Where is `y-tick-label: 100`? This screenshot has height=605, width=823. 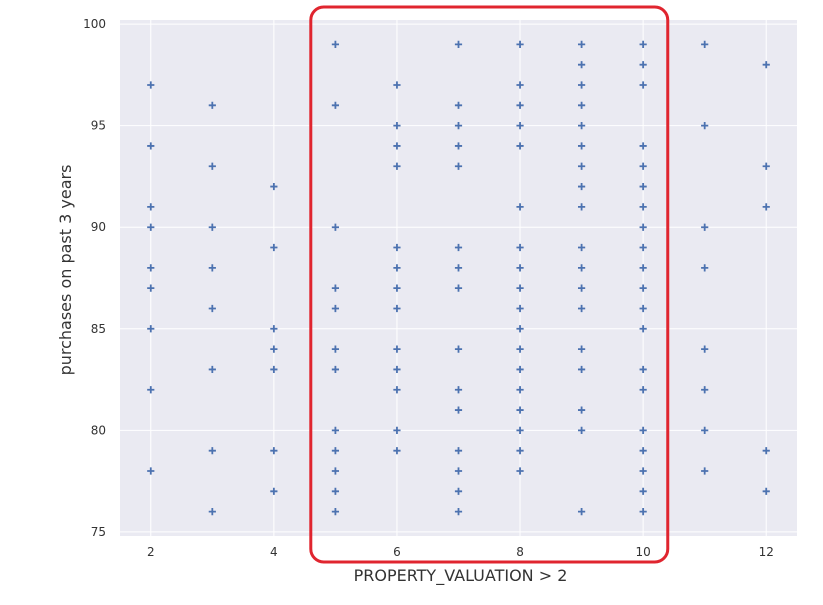 y-tick-label: 100 is located at coordinates (94, 24).